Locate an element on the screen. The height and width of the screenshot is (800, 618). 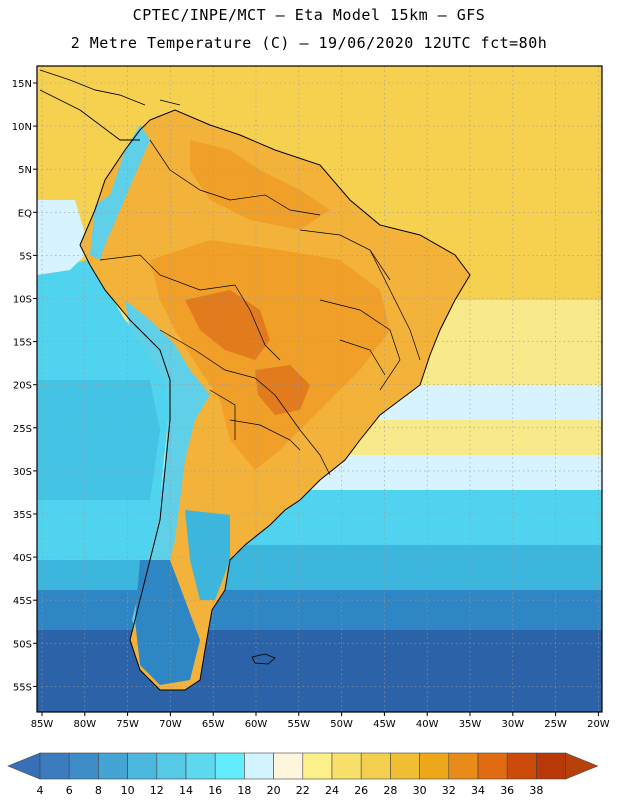
colorbar-label: 28 is located at coordinates (390, 790).